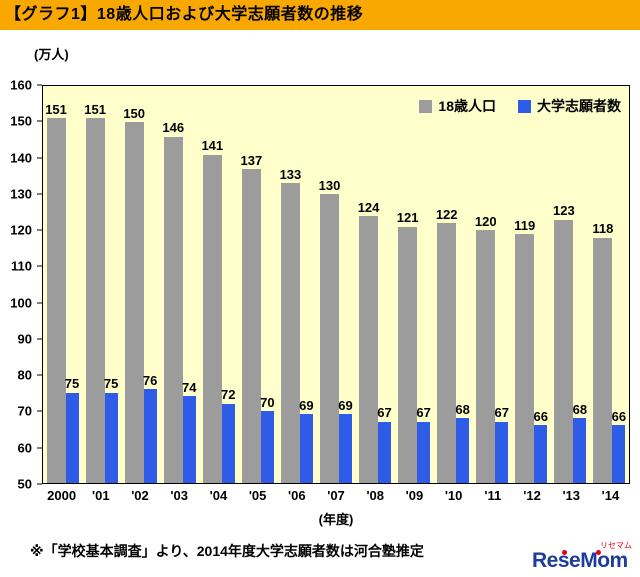 This screenshot has height=577, width=640. Describe the element at coordinates (21, 266) in the screenshot. I see `y-tick-label: 110` at that location.